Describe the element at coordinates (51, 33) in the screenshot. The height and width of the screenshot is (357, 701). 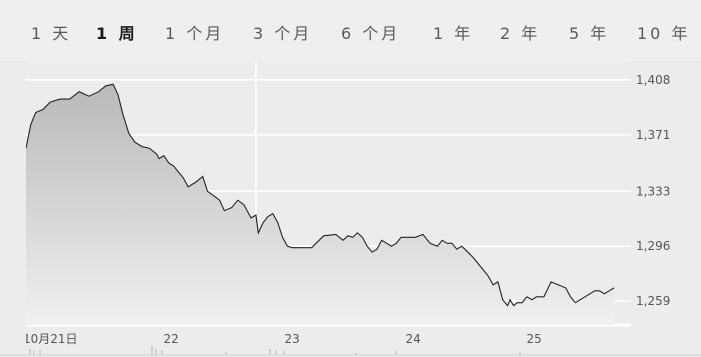
I see `range-tab: 1 天` at that location.